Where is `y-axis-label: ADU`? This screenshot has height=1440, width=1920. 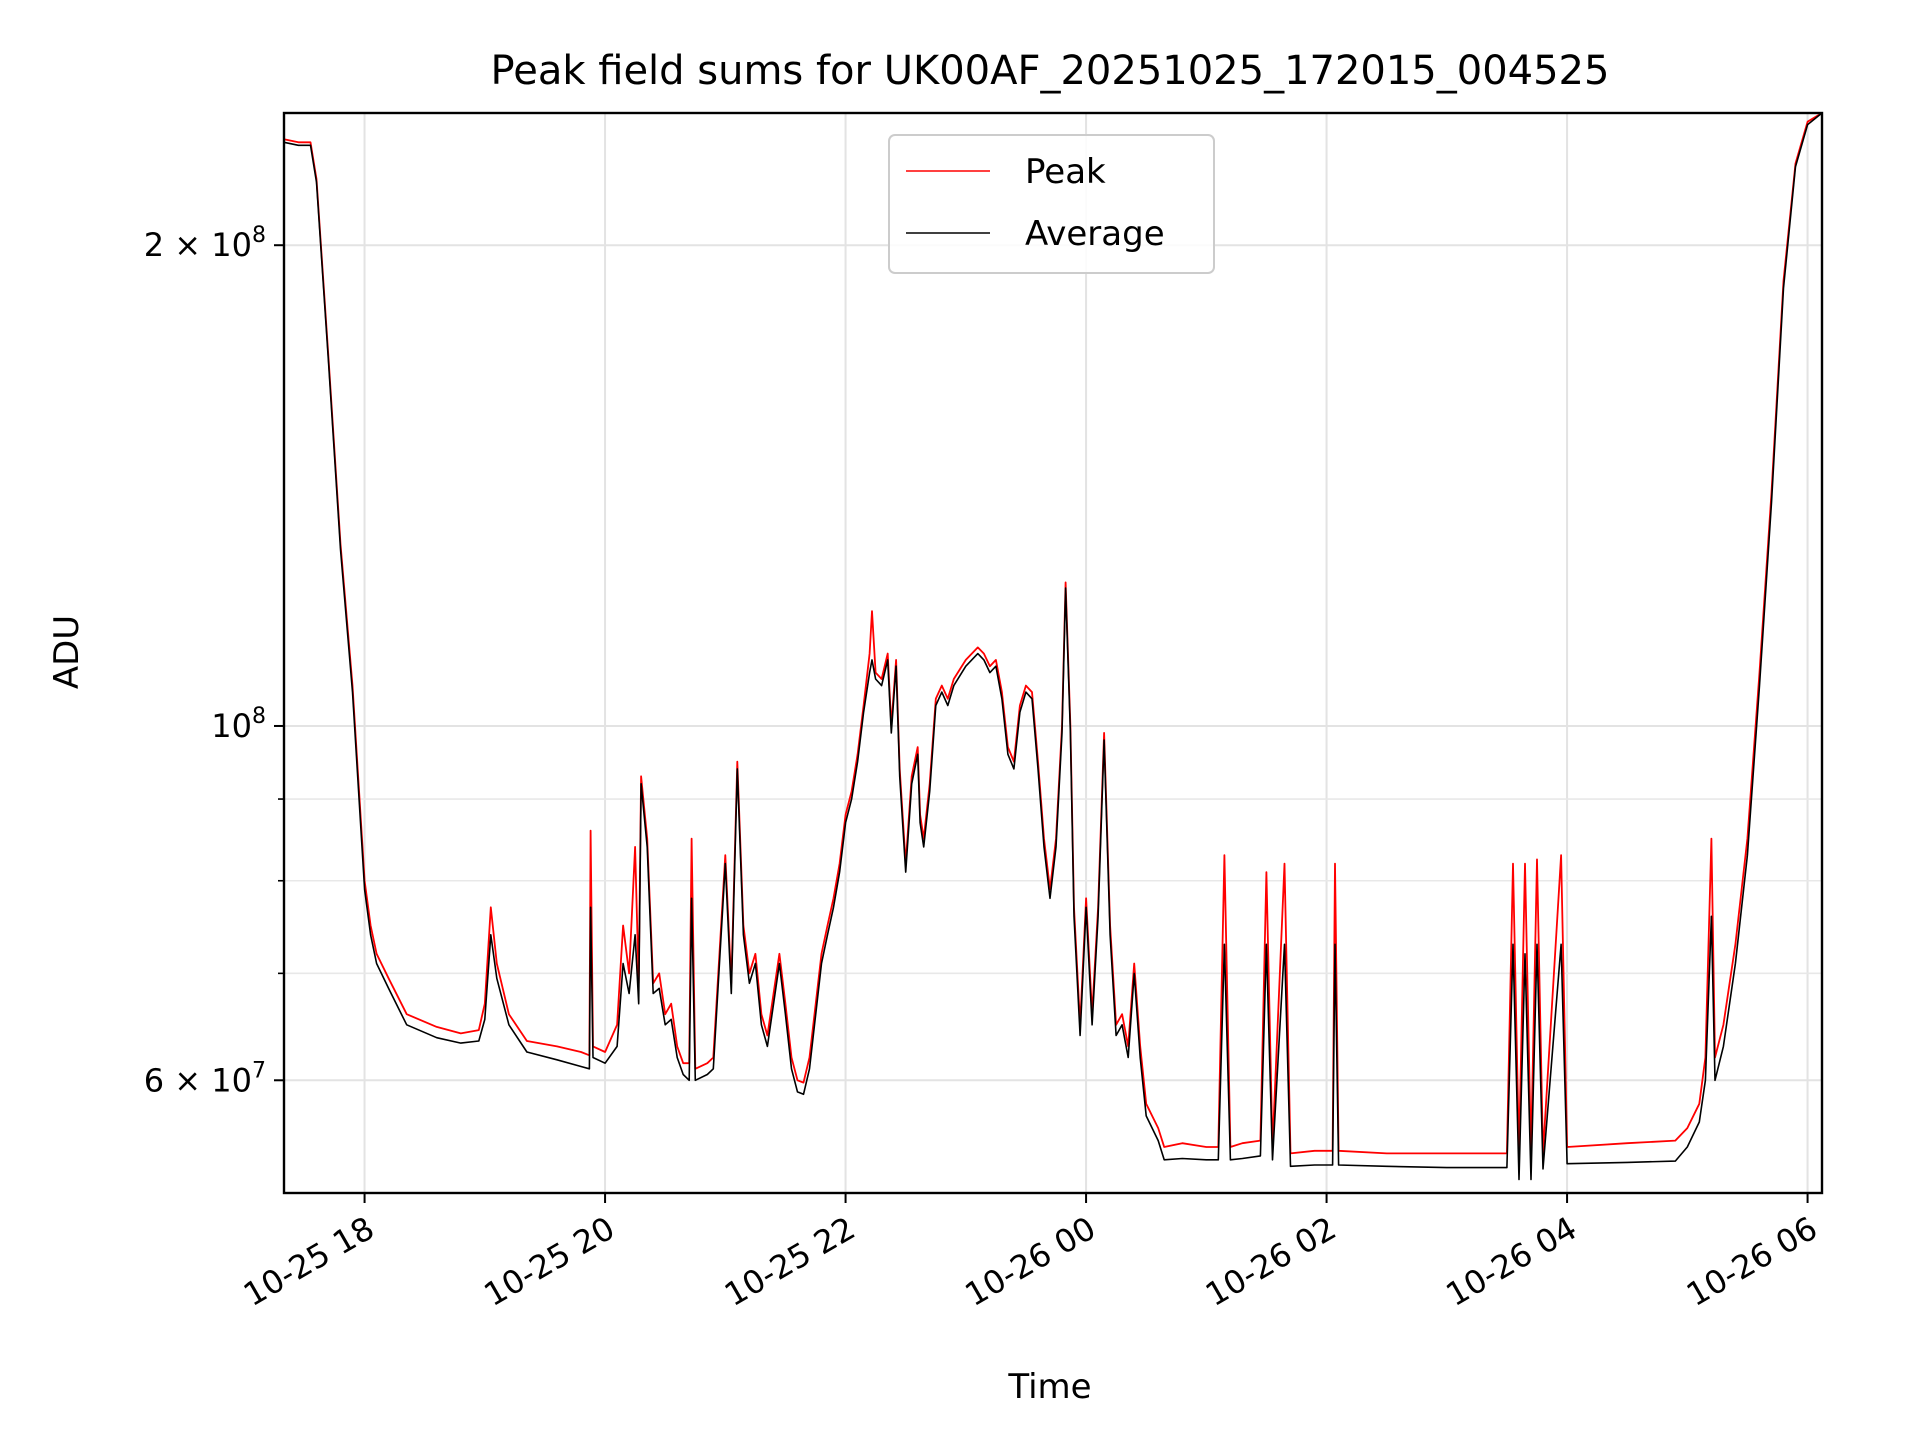
y-axis-label: ADU is located at coordinates (67, 652).